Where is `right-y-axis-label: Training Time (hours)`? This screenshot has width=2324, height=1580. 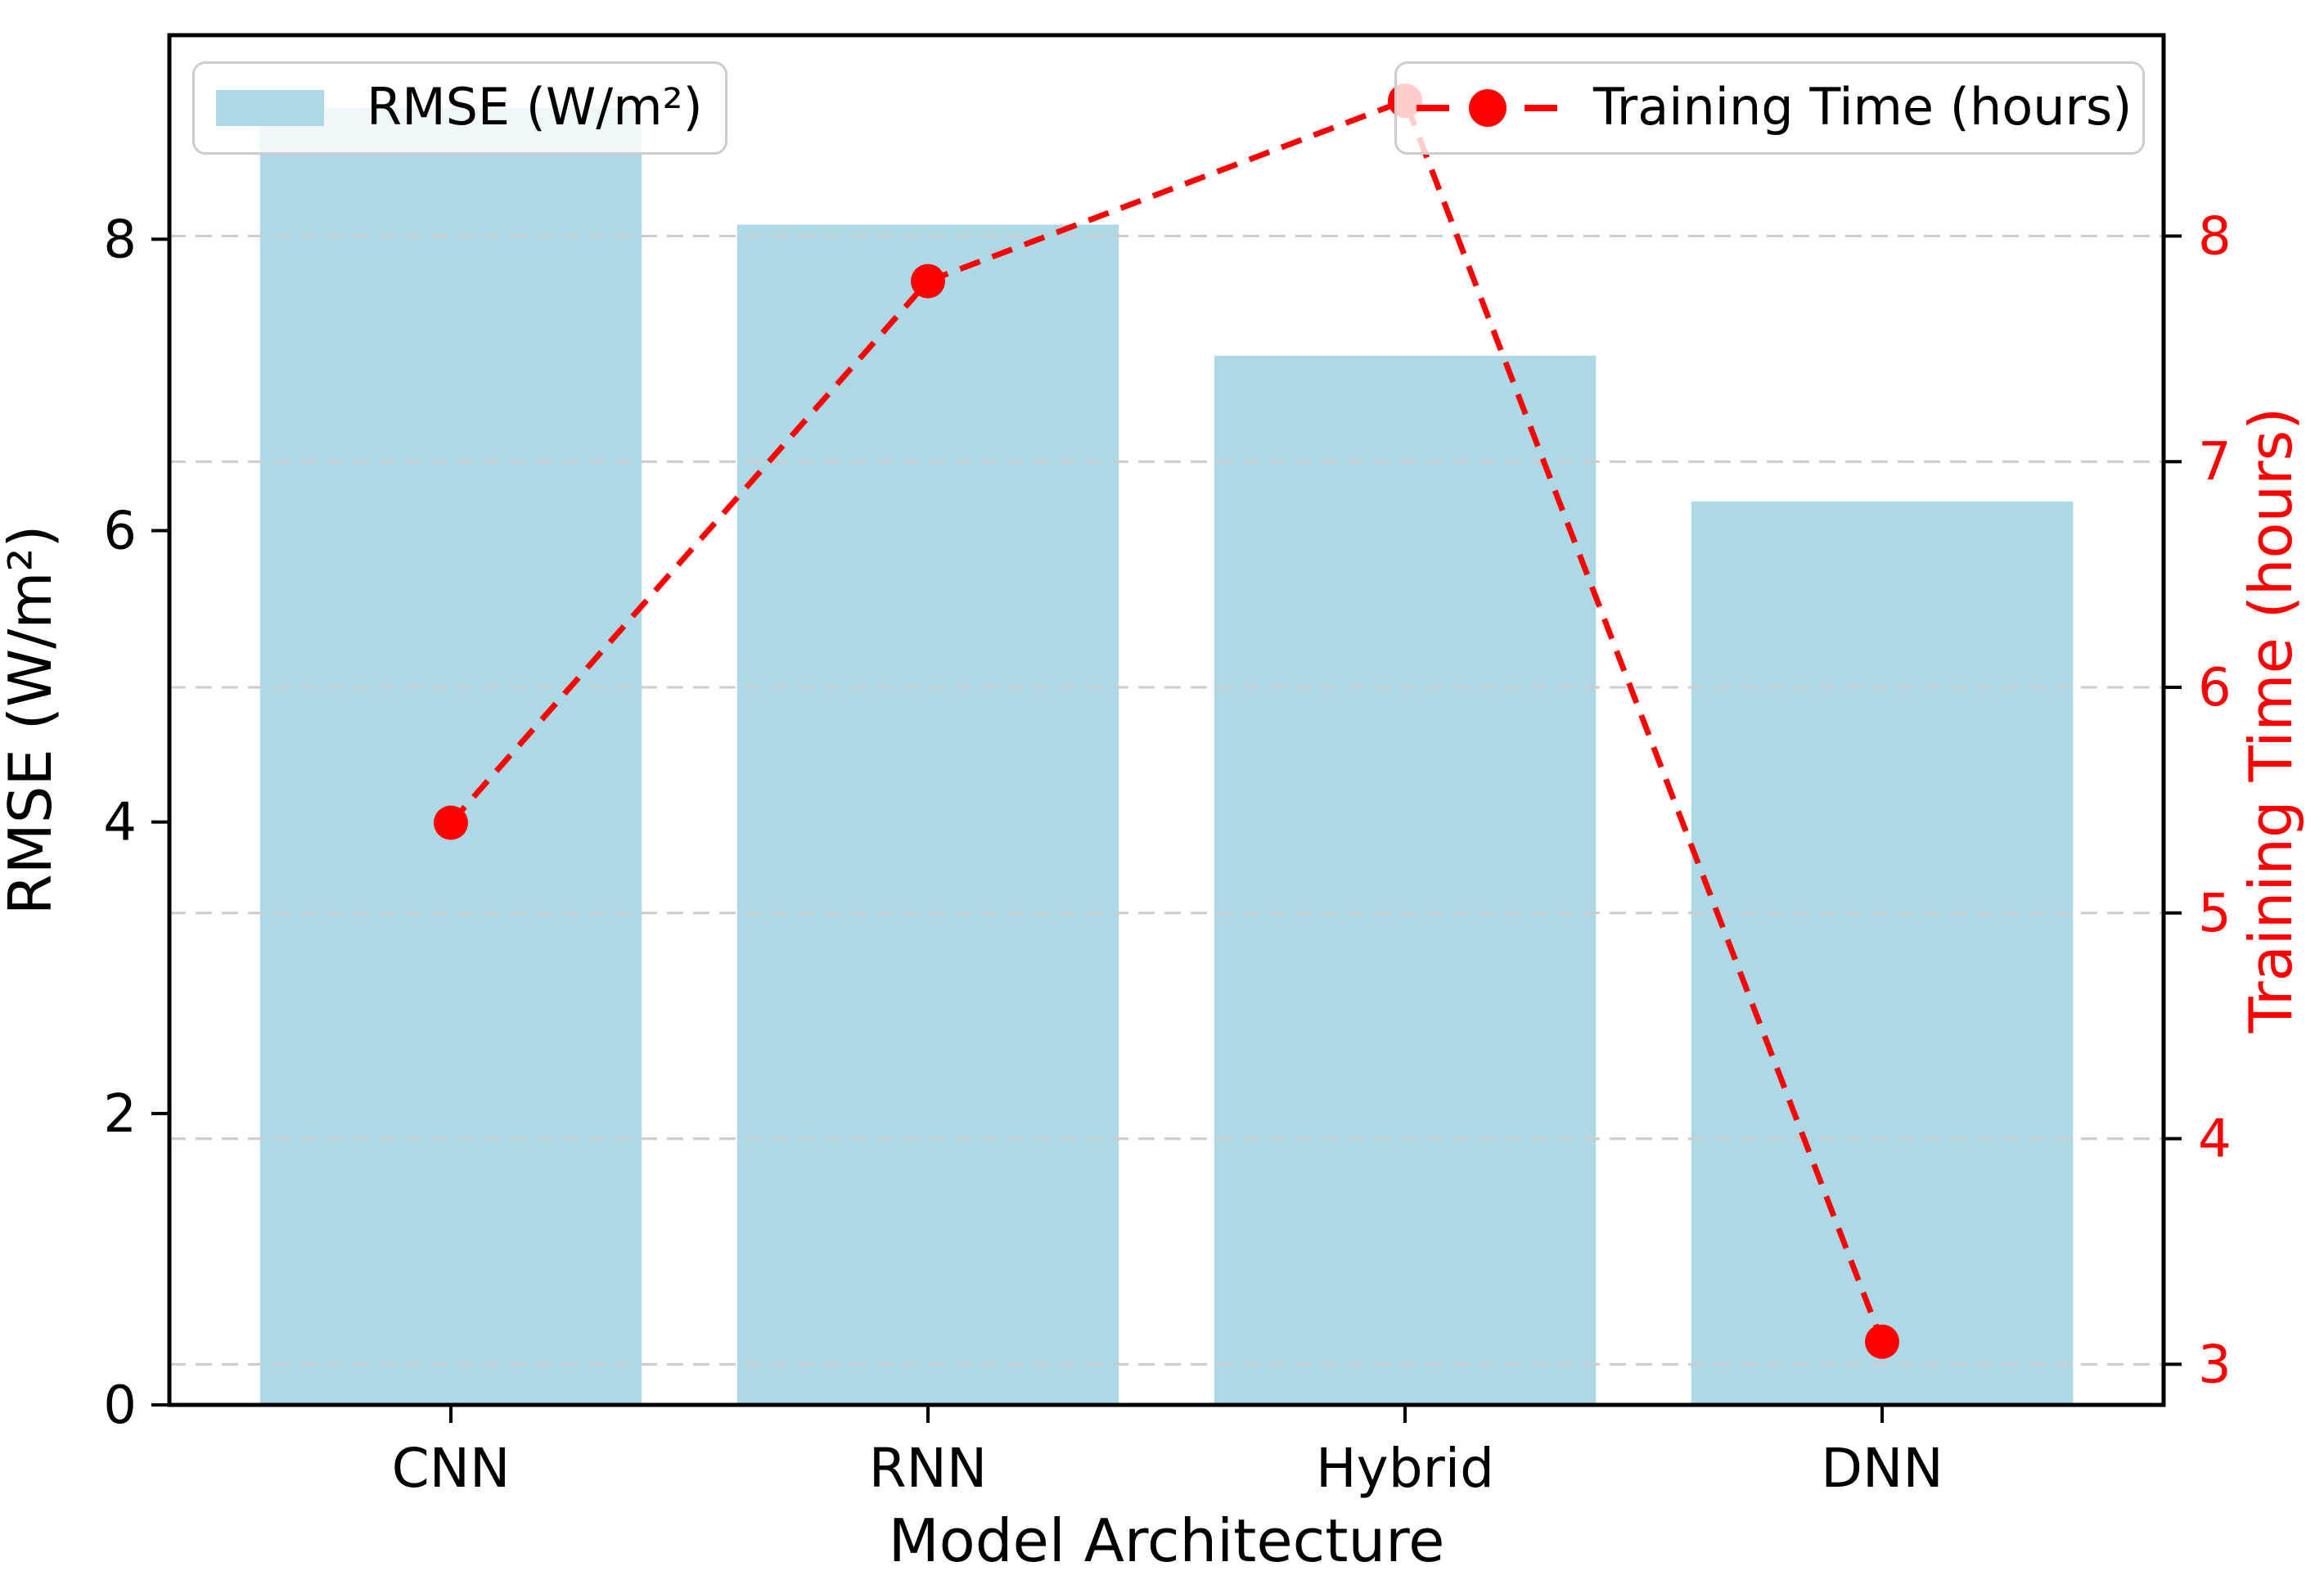 right-y-axis-label: Training Time (hours) is located at coordinates (2271, 721).